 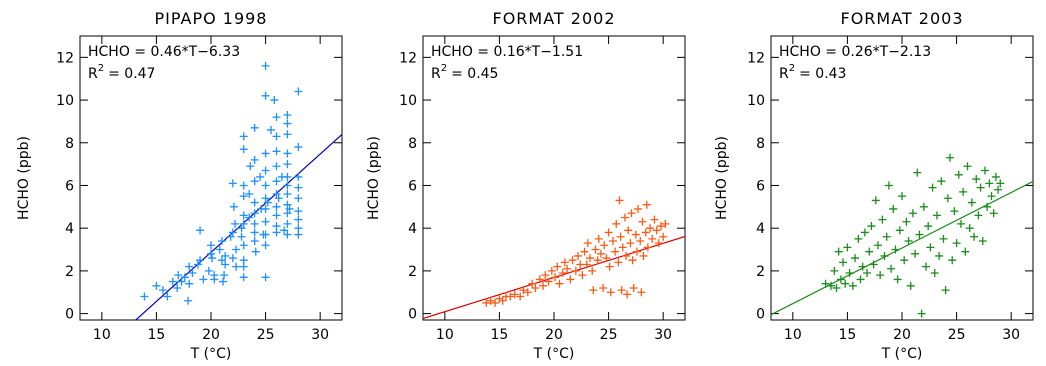 What do you see at coordinates (957, 335) in the screenshot?
I see `x-tick-label: 25` at bounding box center [957, 335].